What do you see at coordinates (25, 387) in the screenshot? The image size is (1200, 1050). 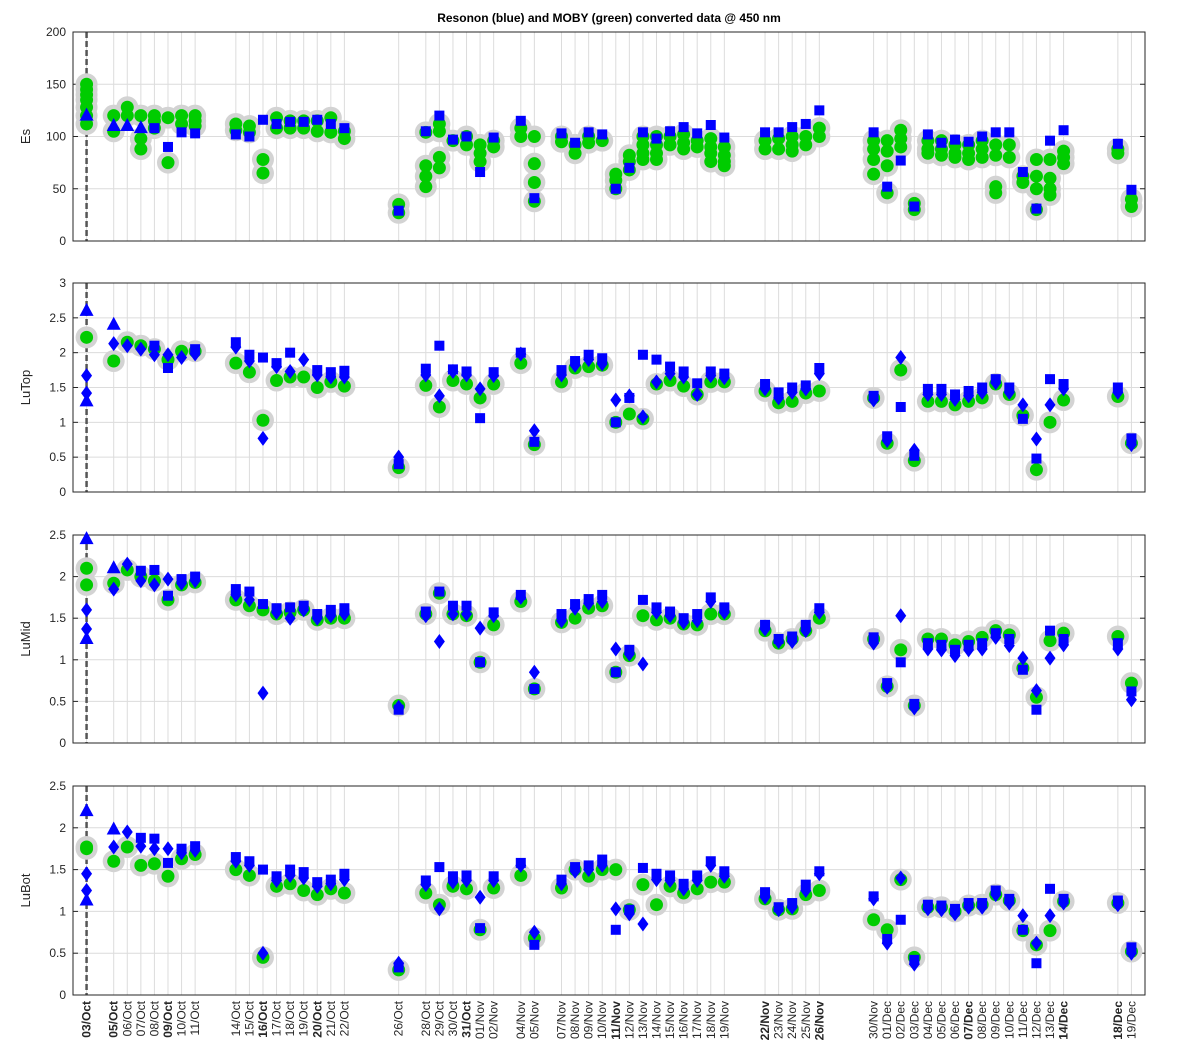 I see `y-axis-label: LuTop` at bounding box center [25, 387].